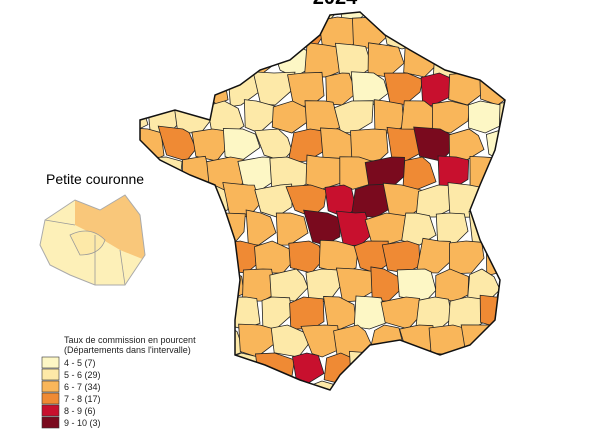 This screenshot has width=600, height=447. I want to click on legend-label: 5 - 6 (29), so click(82, 375).